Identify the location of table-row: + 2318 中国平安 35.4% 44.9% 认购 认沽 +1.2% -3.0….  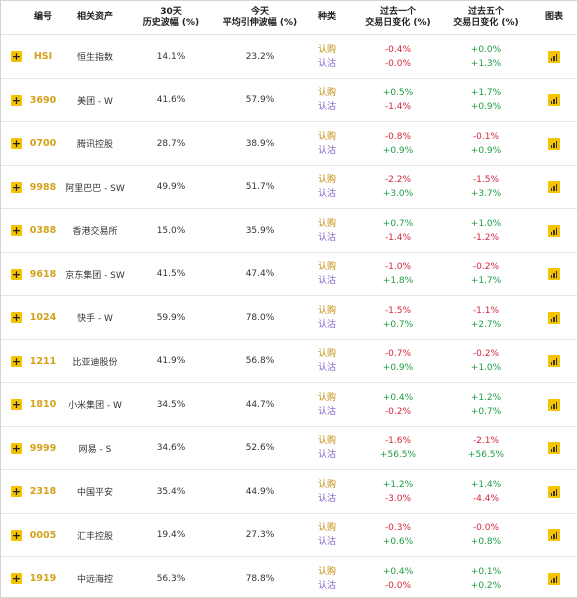
(289, 492).